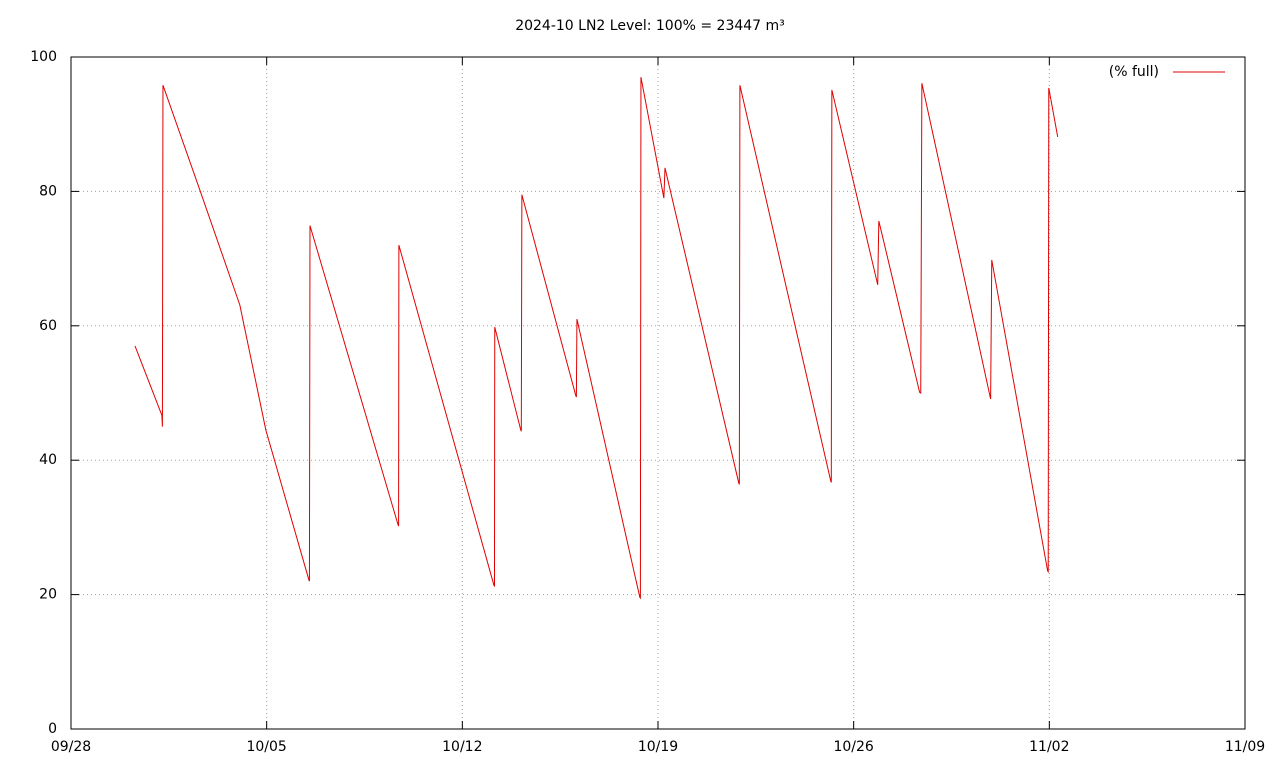 Image resolution: width=1280 pixels, height=768 pixels. Describe the element at coordinates (52, 729) in the screenshot. I see `y-tick-label: 0` at that location.